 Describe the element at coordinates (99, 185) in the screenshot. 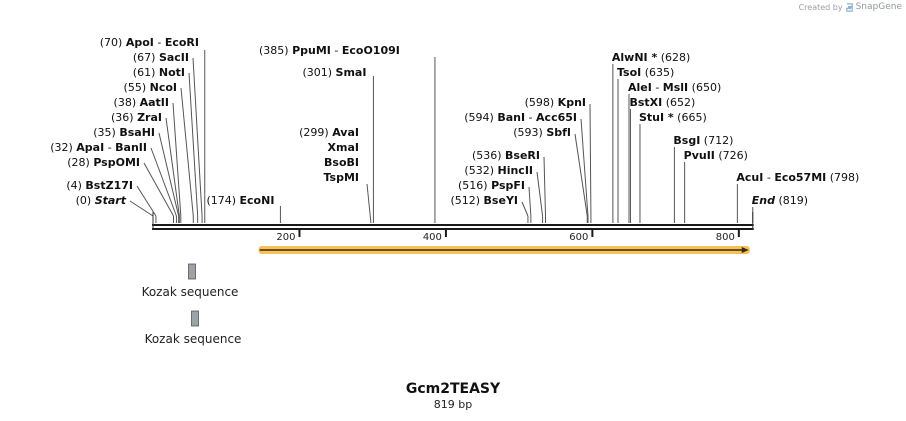

I see `site-label: (4) BstZ17I` at that location.